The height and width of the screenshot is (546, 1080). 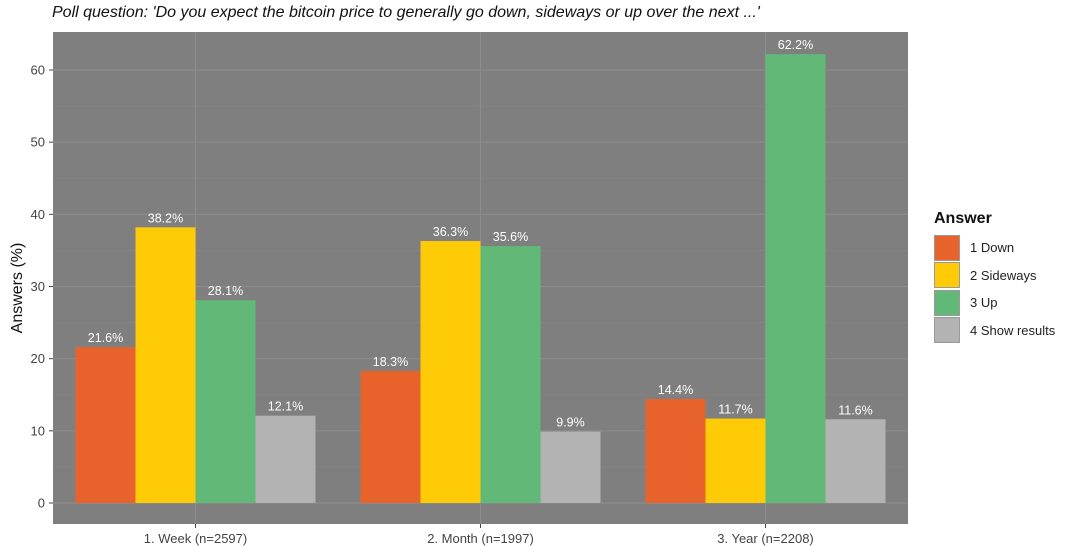 What do you see at coordinates (225, 291) in the screenshot?
I see `bar-label: 28.1%` at bounding box center [225, 291].